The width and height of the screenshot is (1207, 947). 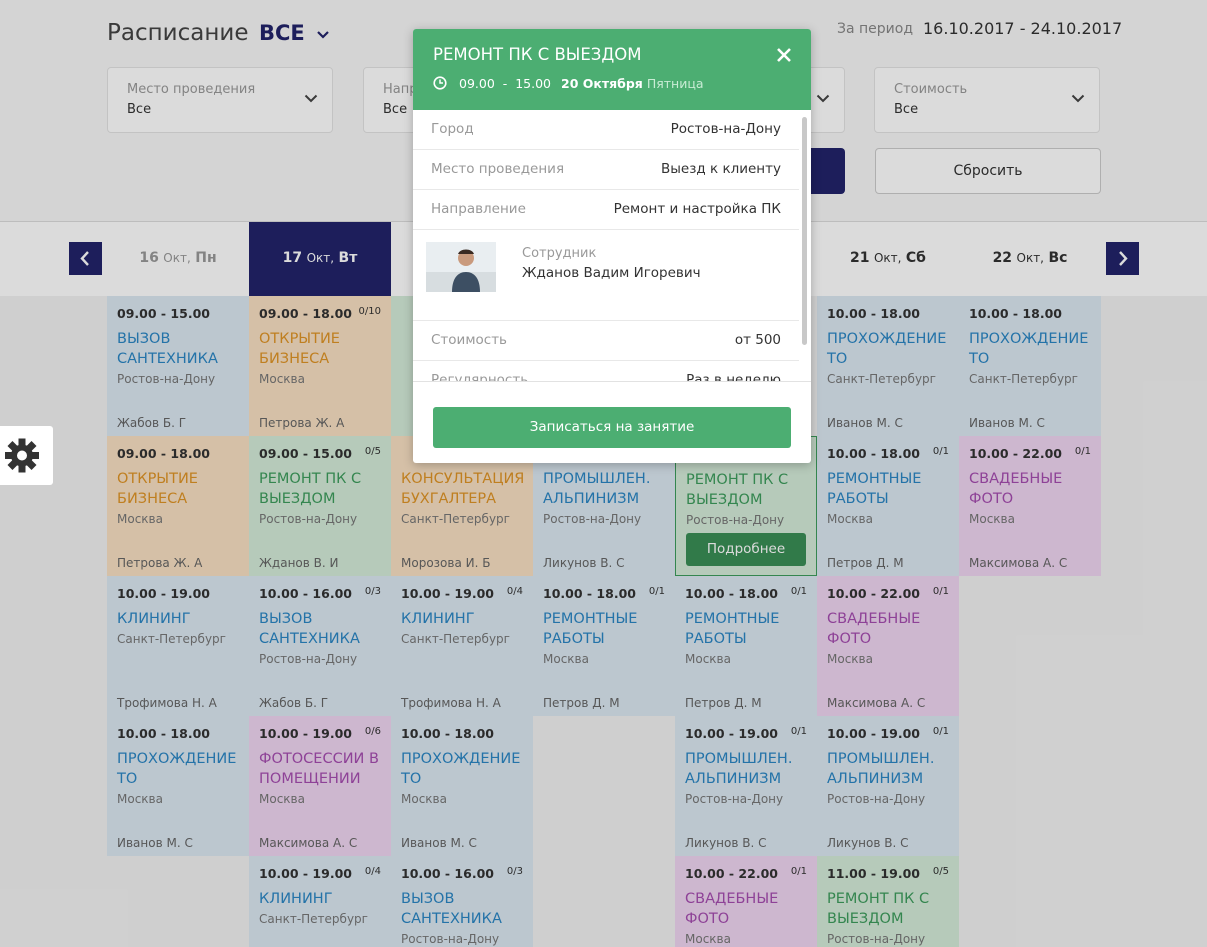 What do you see at coordinates (868, 843) in the screenshot?
I see `event-person: Ликунов В. С` at bounding box center [868, 843].